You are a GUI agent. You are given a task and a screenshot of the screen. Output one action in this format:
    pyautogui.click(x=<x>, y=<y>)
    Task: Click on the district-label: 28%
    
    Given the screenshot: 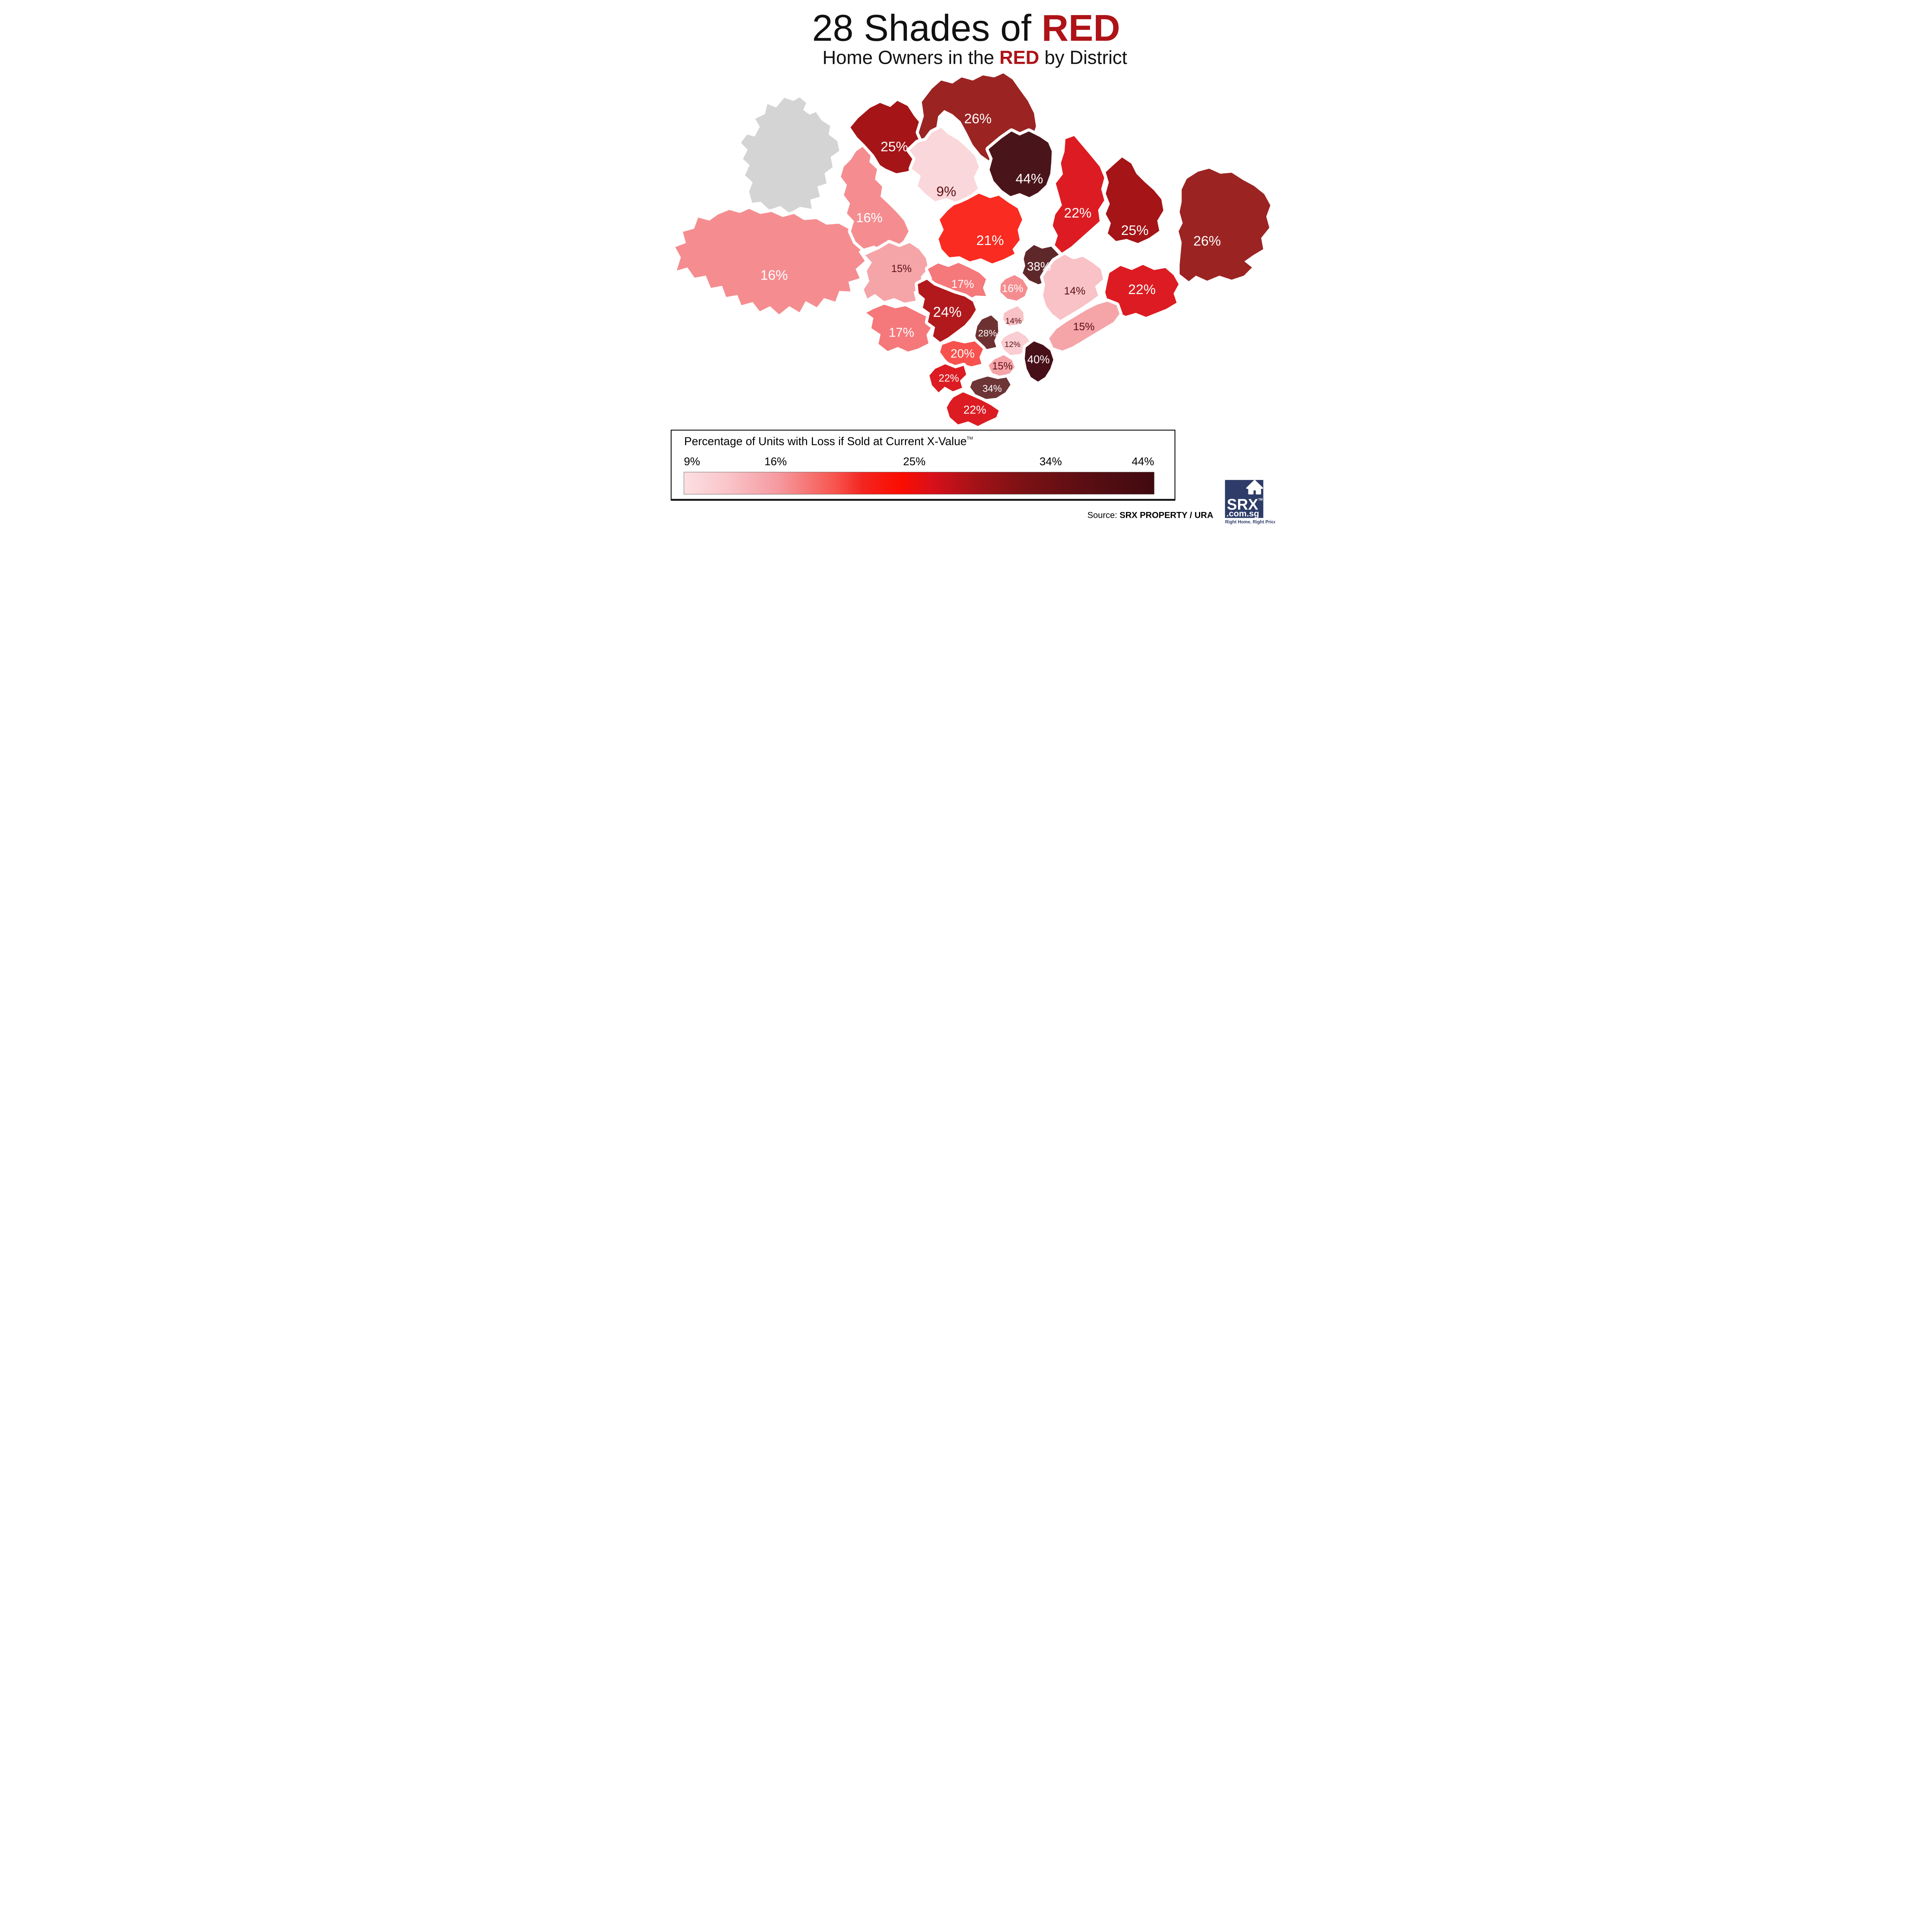 What is the action you would take?
    pyautogui.click(x=988, y=333)
    